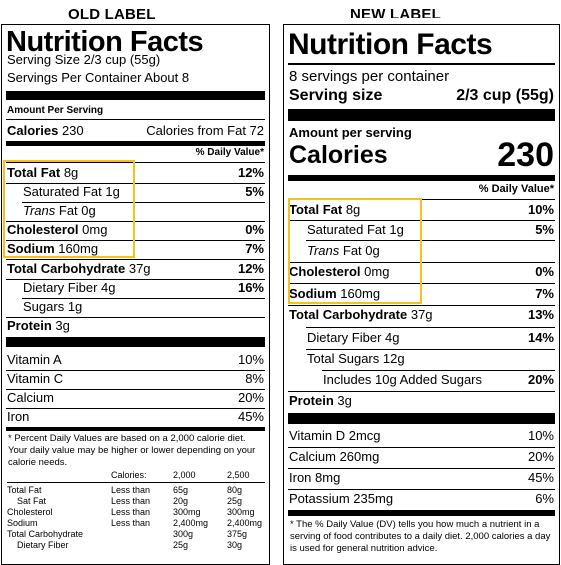 This screenshot has width=561, height=565. Describe the element at coordinates (421, 271) in the screenshot. I see `new-nutrient-row: Cholesterol 0mg 0%` at that location.